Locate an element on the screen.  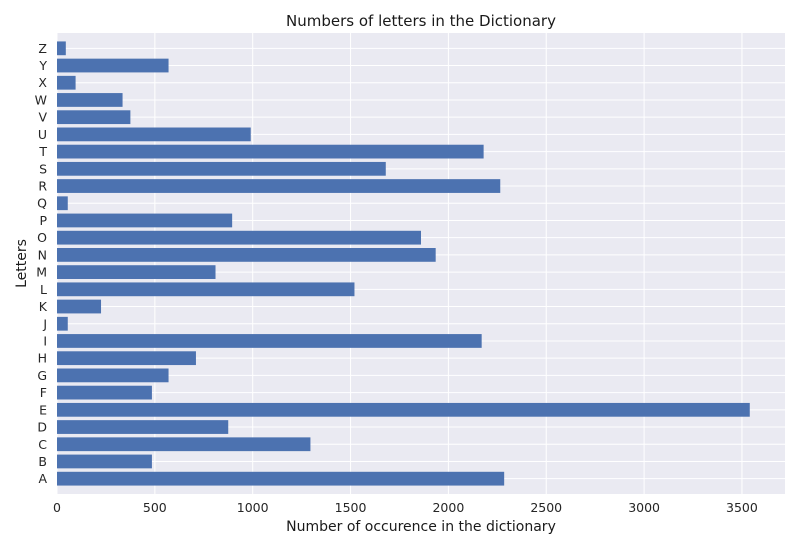
y-tick-label: T is located at coordinates (42, 151).